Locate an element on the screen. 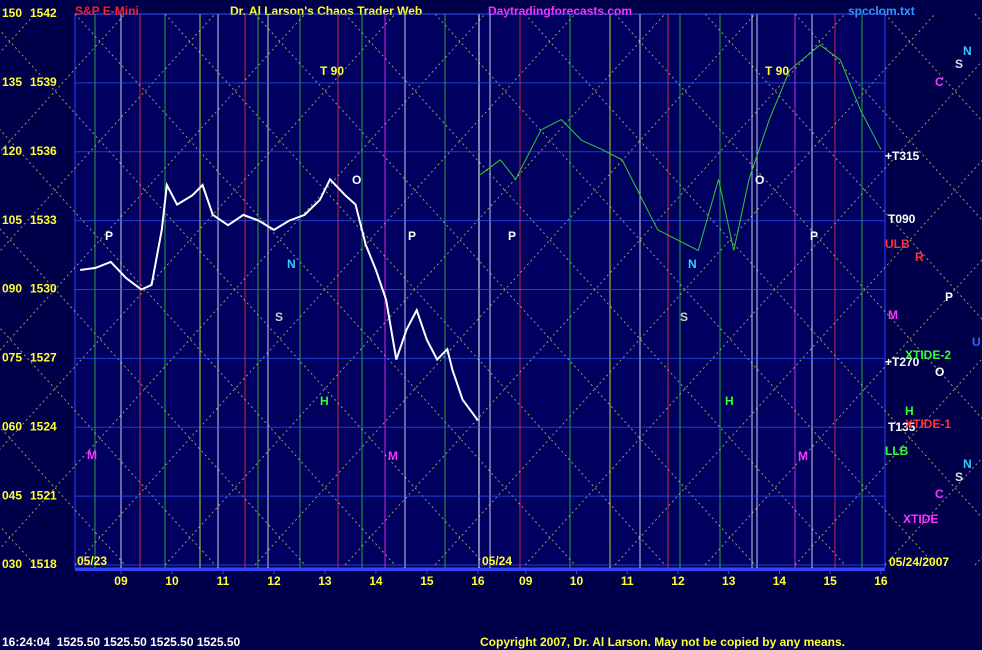  site-title: Dr. Al Larson's Chaos Trader Web is located at coordinates (326, 11).